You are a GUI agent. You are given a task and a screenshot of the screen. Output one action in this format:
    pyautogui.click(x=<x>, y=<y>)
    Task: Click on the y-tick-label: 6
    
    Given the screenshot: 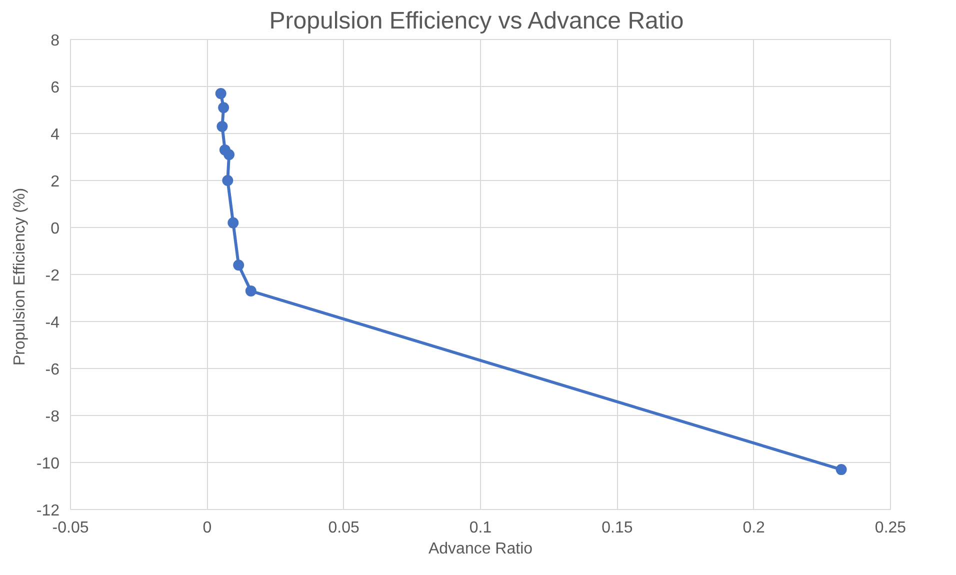 What is the action you would take?
    pyautogui.click(x=55, y=88)
    